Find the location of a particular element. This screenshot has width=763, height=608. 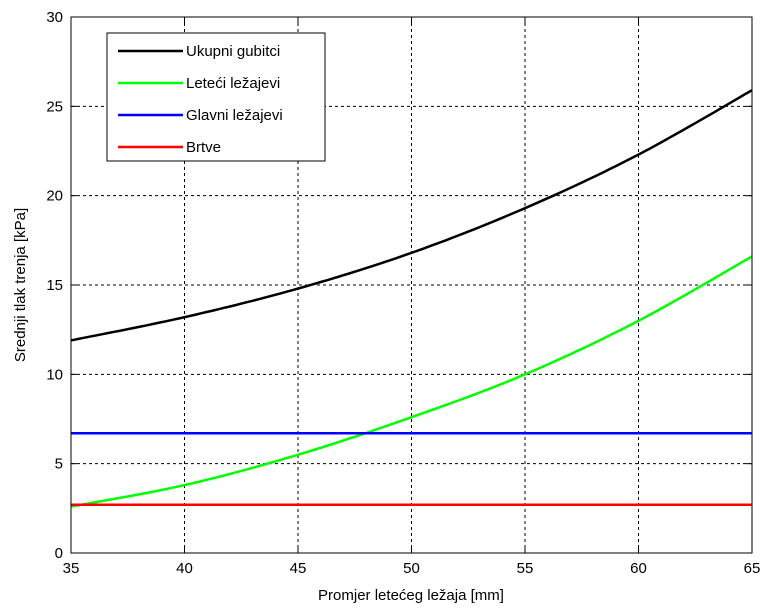

y-tick-label: 0 is located at coordinates (59, 553).